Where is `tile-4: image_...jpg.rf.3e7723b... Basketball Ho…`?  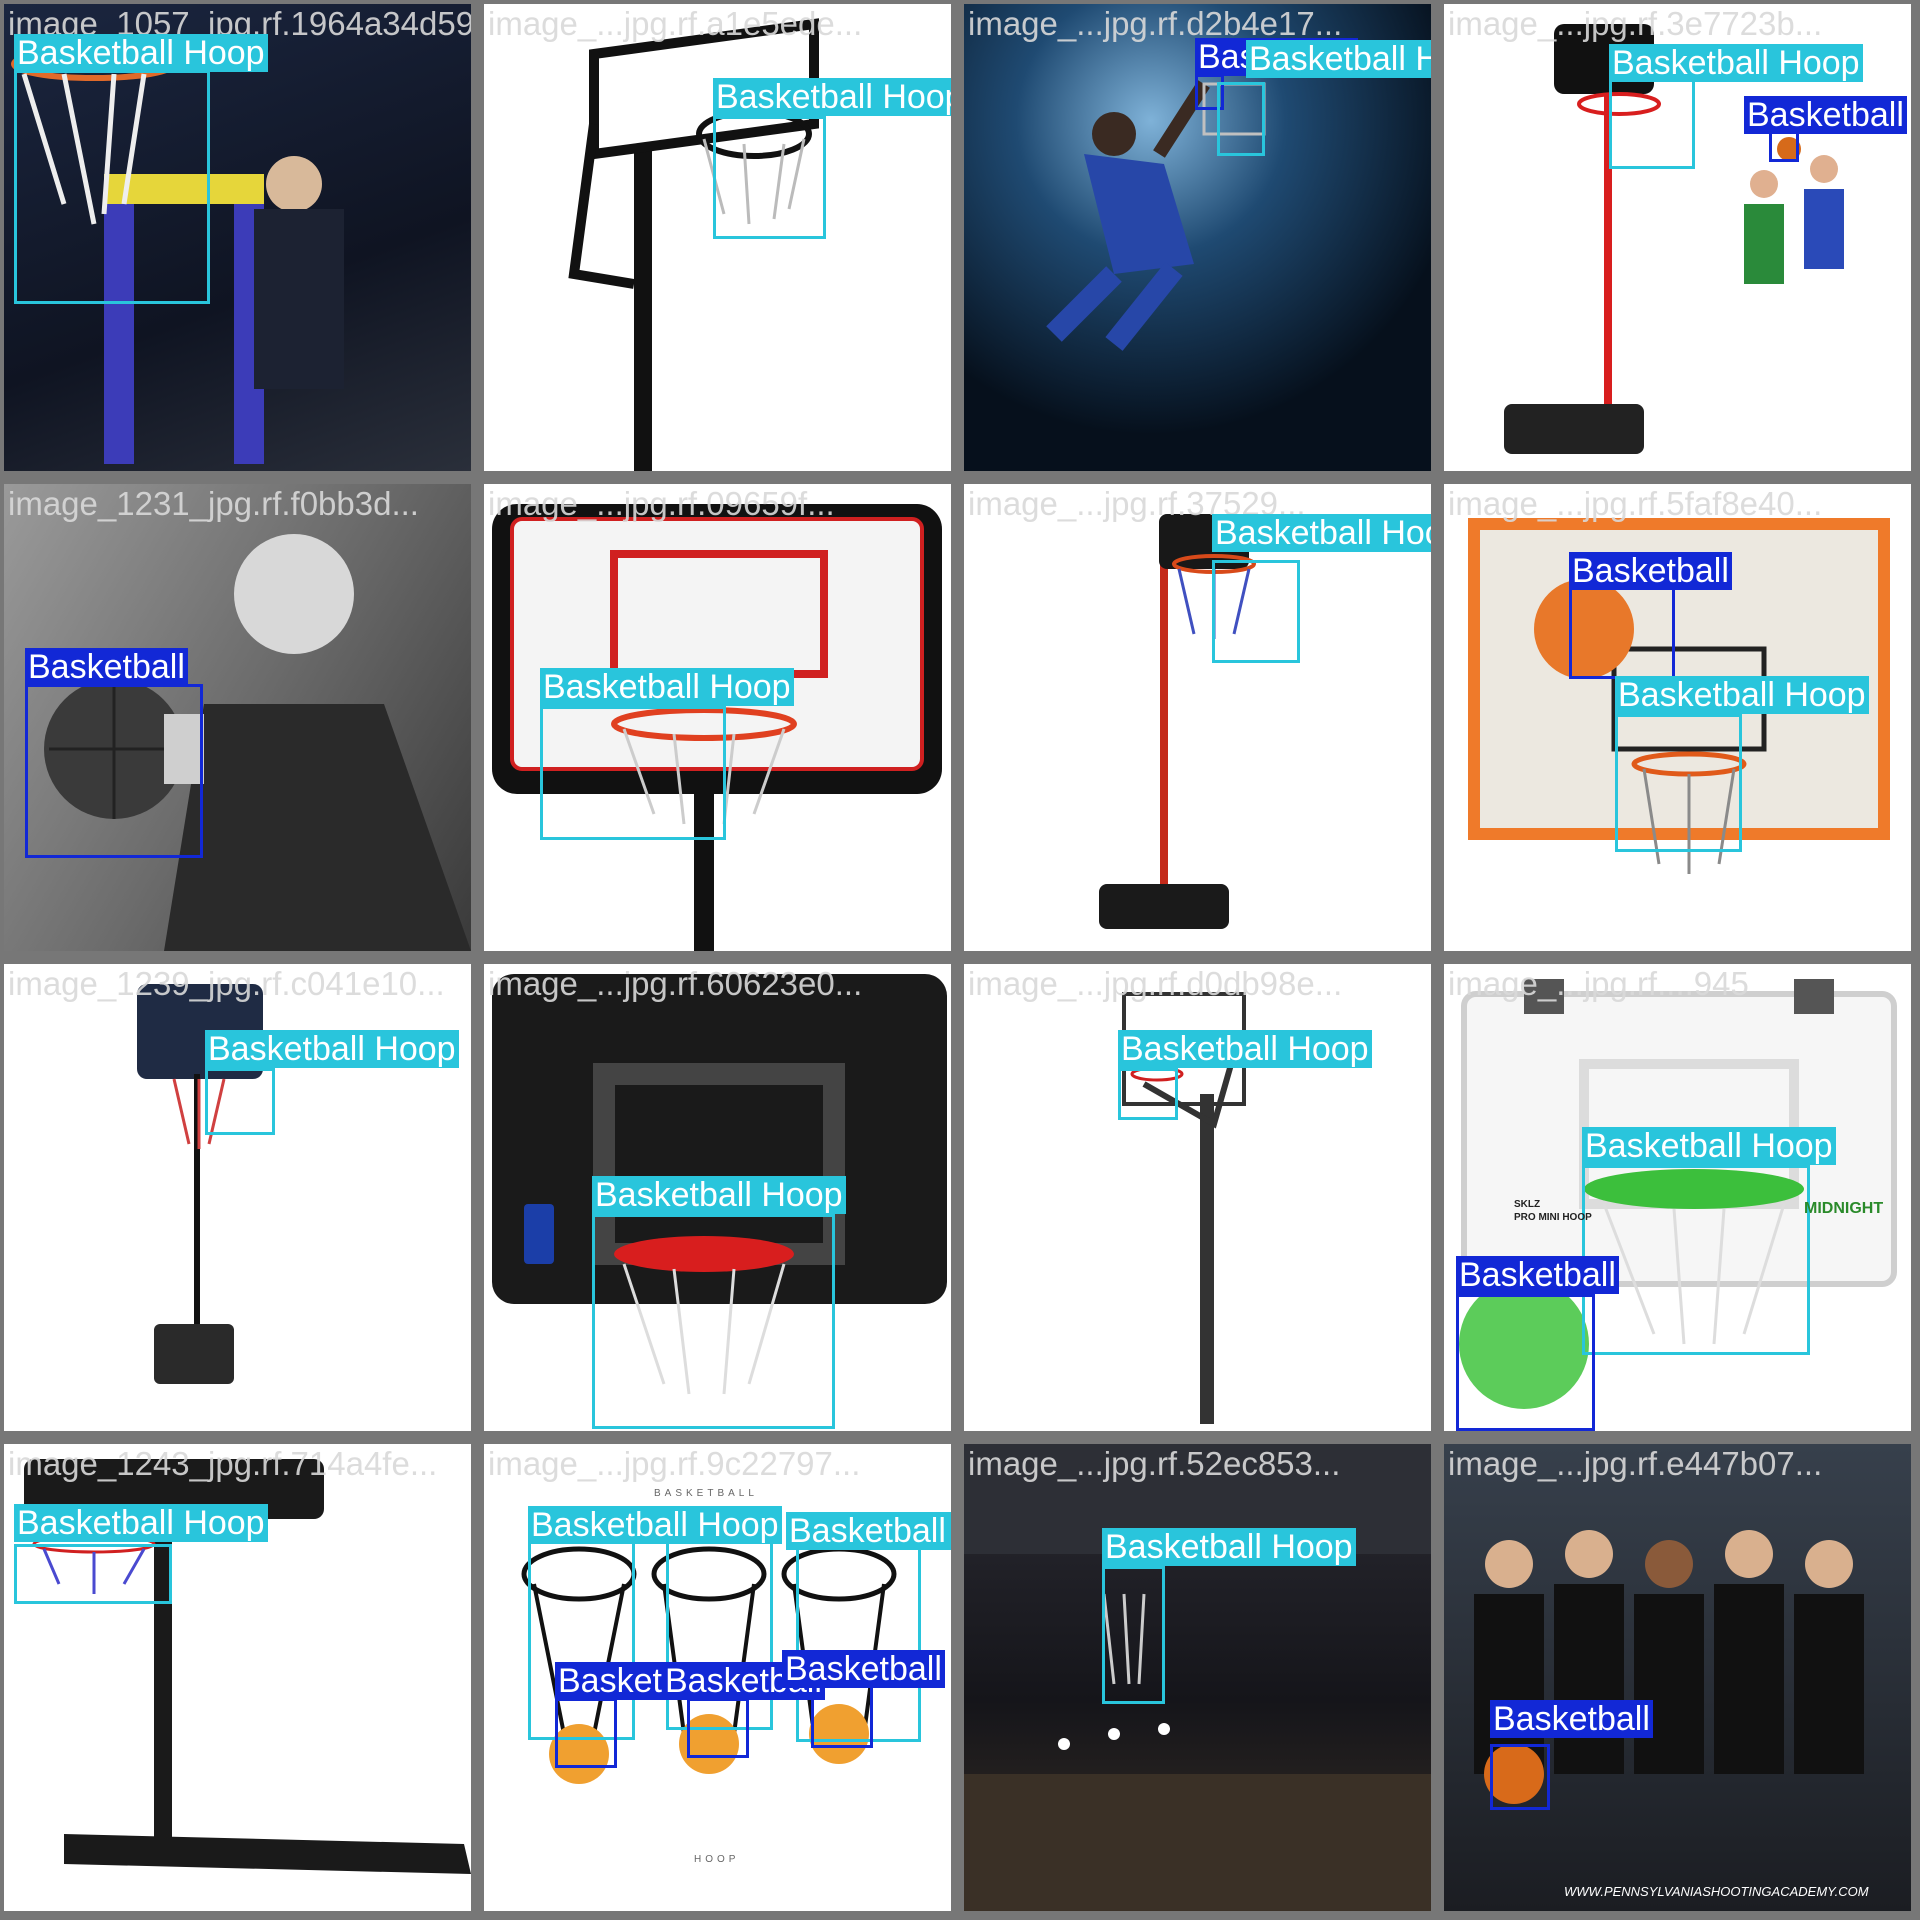
tile-4: image_...jpg.rf.3e7723b... Basketball Ho… is located at coordinates (1677, 237).